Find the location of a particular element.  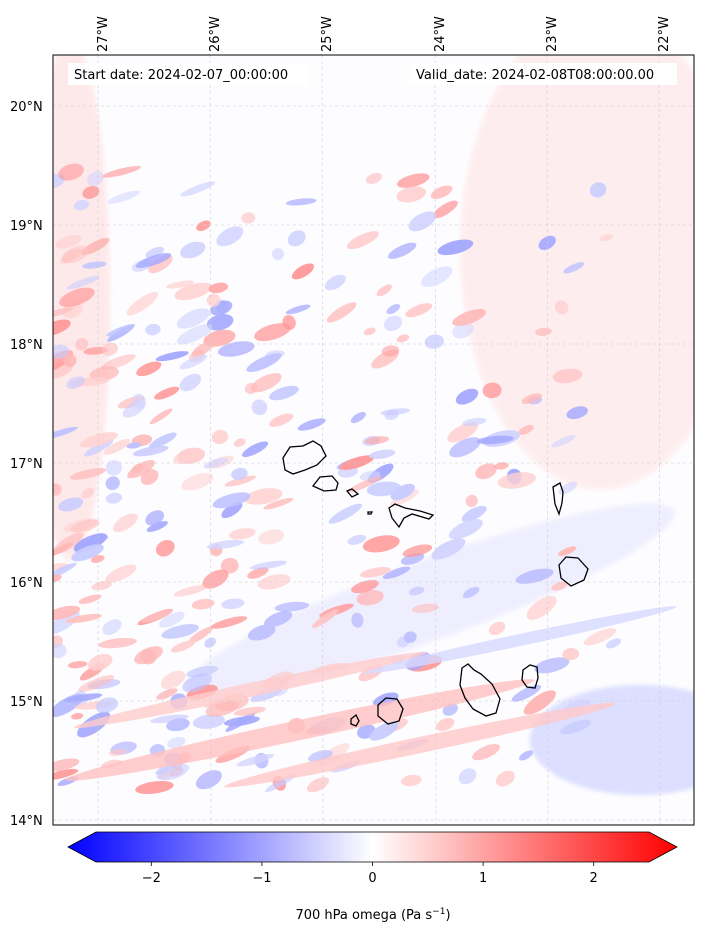

lat-label-16n: 16°N is located at coordinates (26, 583).